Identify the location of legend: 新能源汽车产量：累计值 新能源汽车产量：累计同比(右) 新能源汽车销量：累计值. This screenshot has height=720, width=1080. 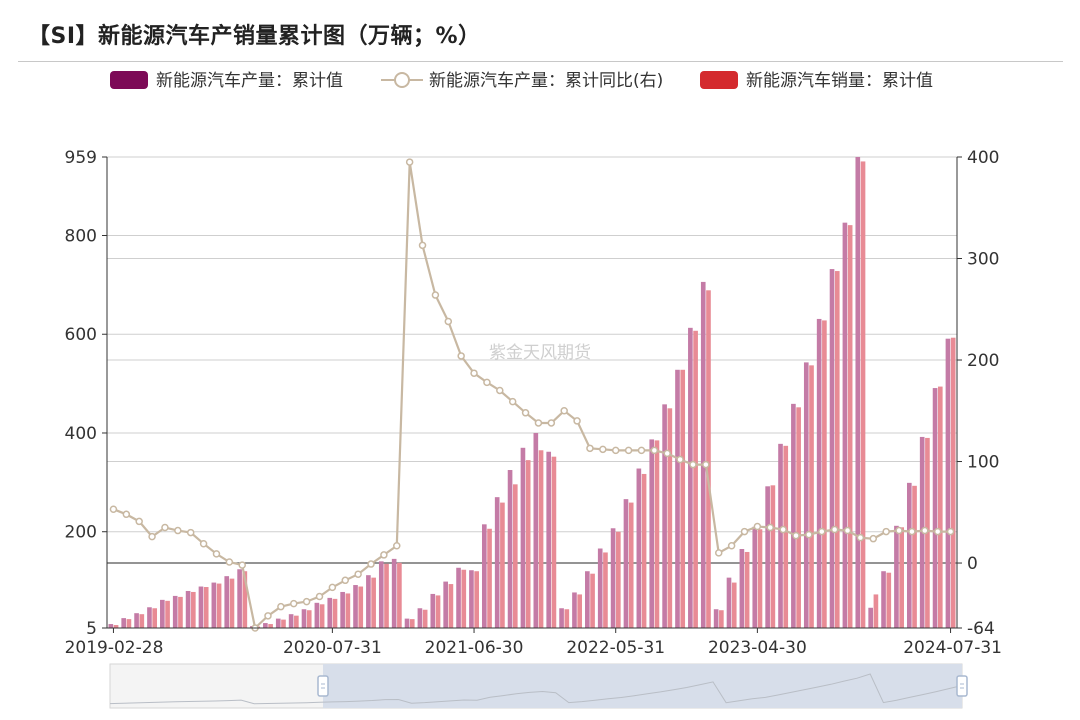
(521, 81).